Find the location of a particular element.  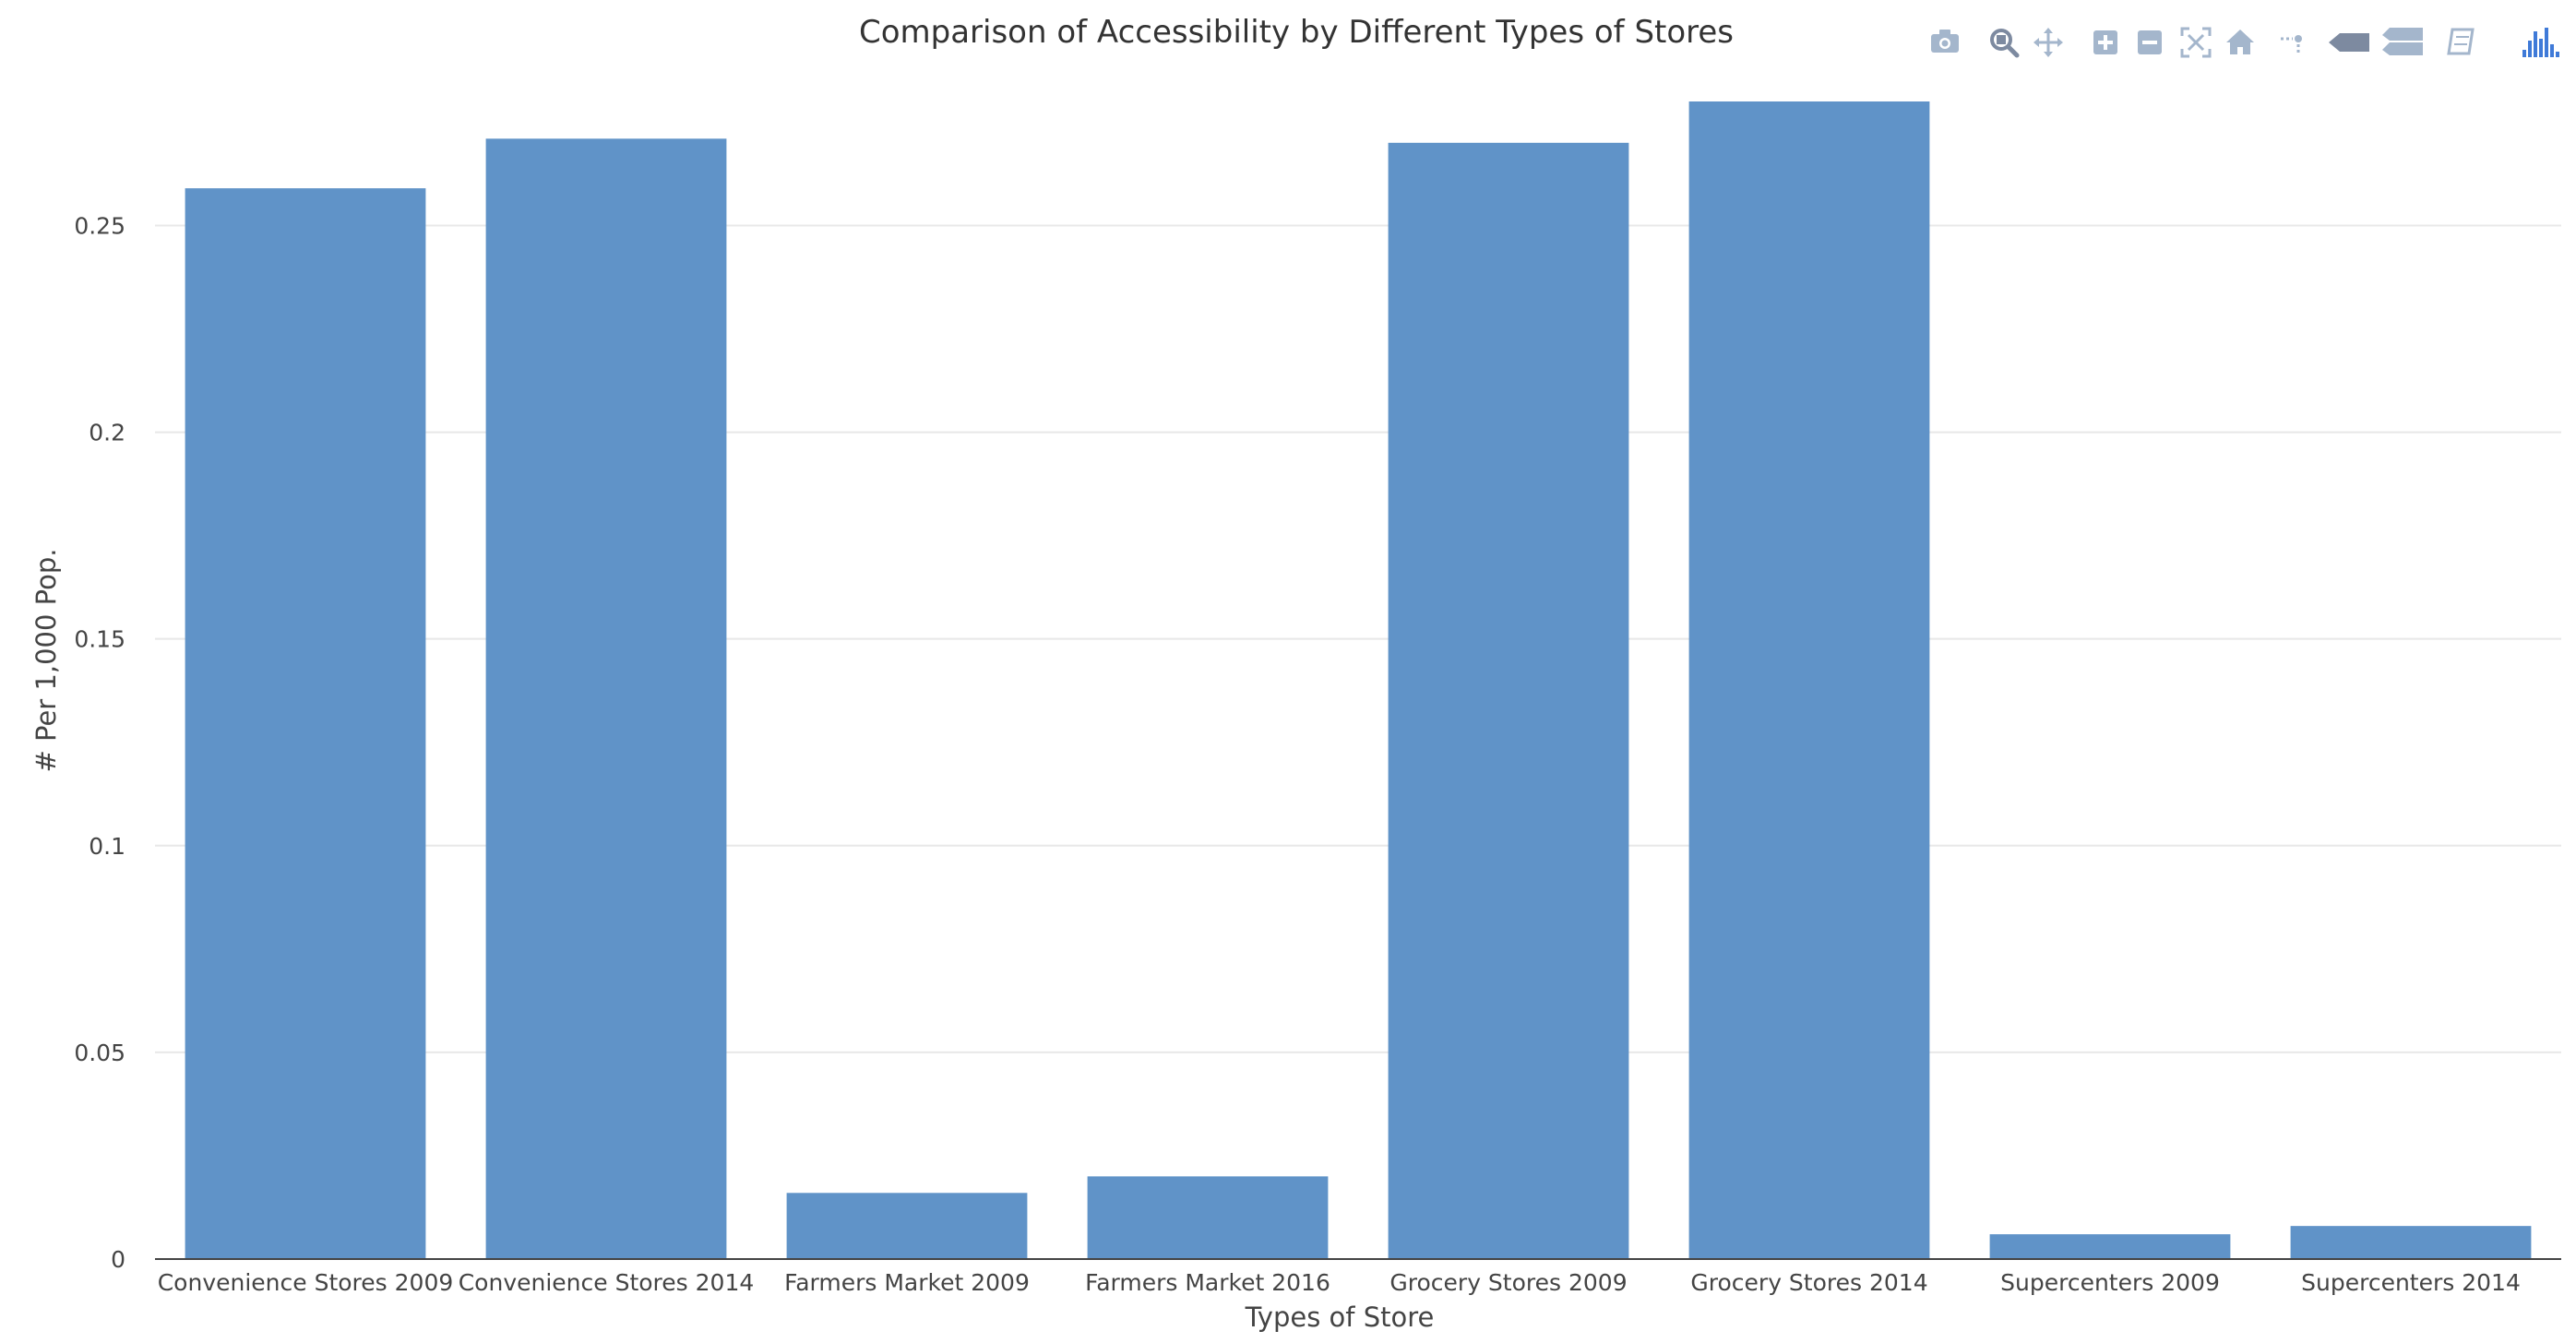

x-tick-label: Grocery Stores 2009 is located at coordinates (1508, 1282).